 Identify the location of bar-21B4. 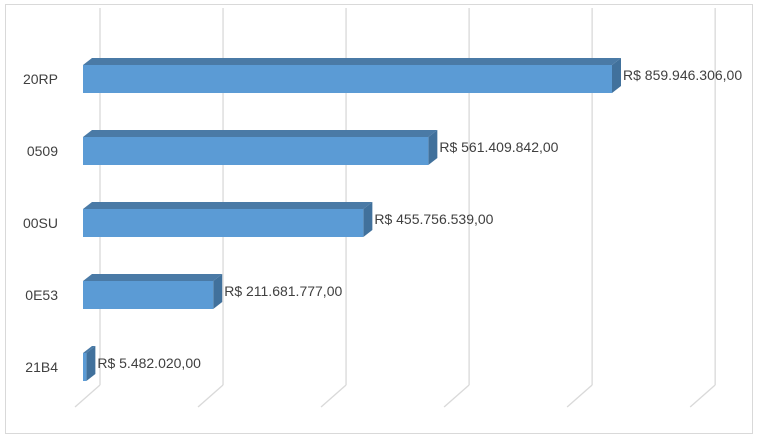
(85, 367).